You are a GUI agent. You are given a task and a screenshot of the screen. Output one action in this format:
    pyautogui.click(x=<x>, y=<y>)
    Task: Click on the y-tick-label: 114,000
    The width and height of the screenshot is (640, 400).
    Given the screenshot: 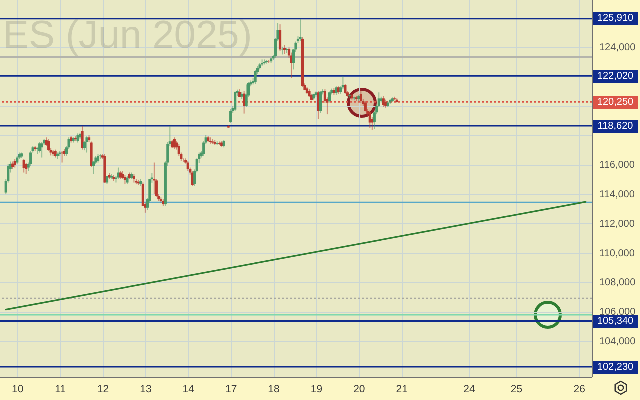 What is the action you would take?
    pyautogui.click(x=618, y=194)
    